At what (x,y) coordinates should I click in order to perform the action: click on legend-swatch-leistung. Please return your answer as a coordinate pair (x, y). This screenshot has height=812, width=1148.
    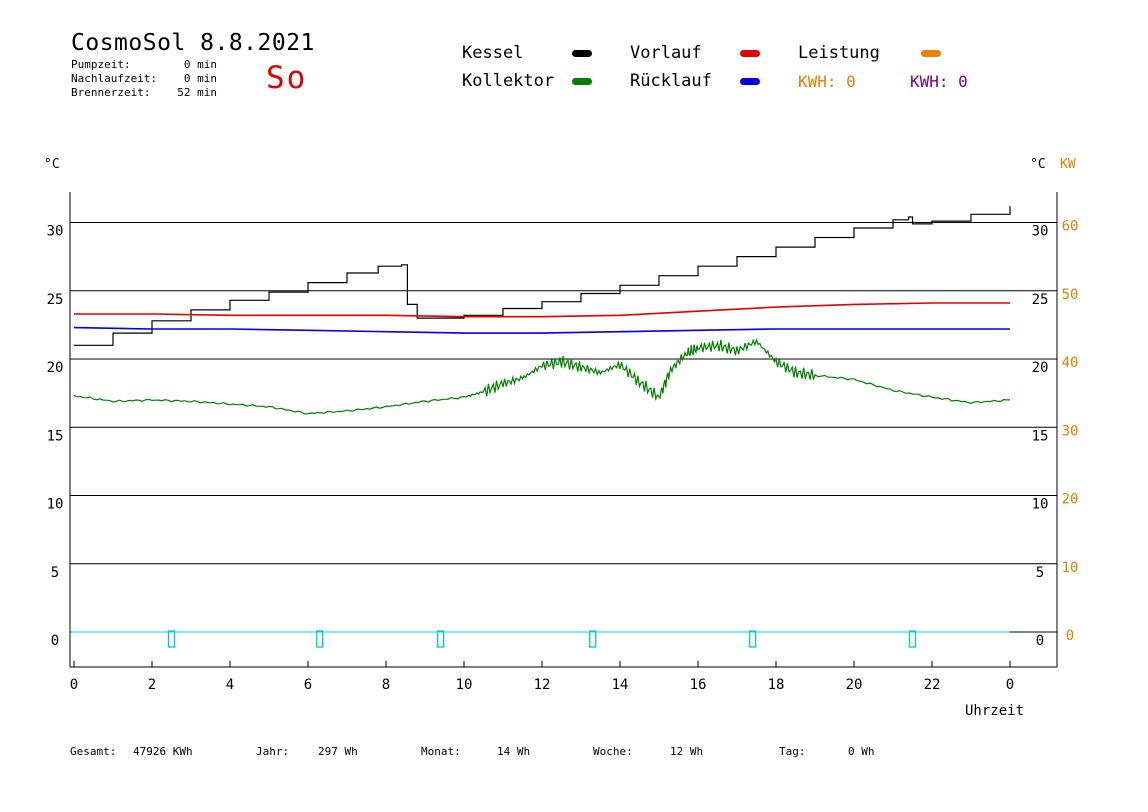
    Looking at the image, I should click on (931, 53).